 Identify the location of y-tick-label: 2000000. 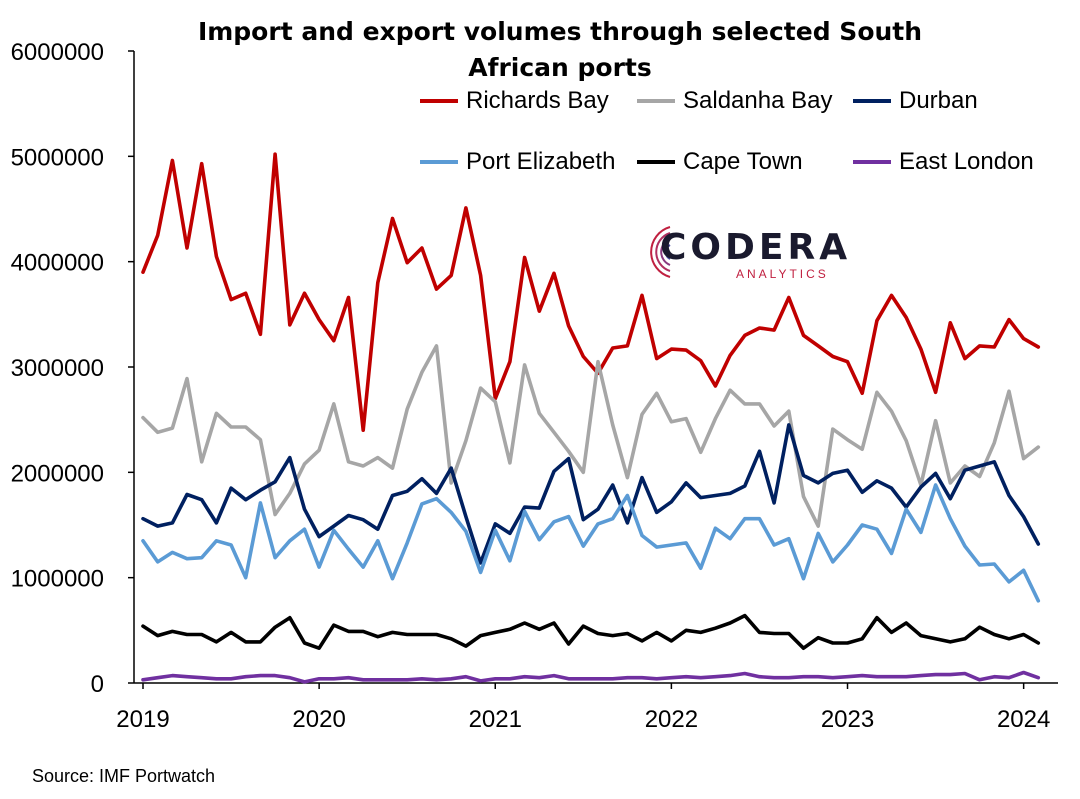
(57, 473).